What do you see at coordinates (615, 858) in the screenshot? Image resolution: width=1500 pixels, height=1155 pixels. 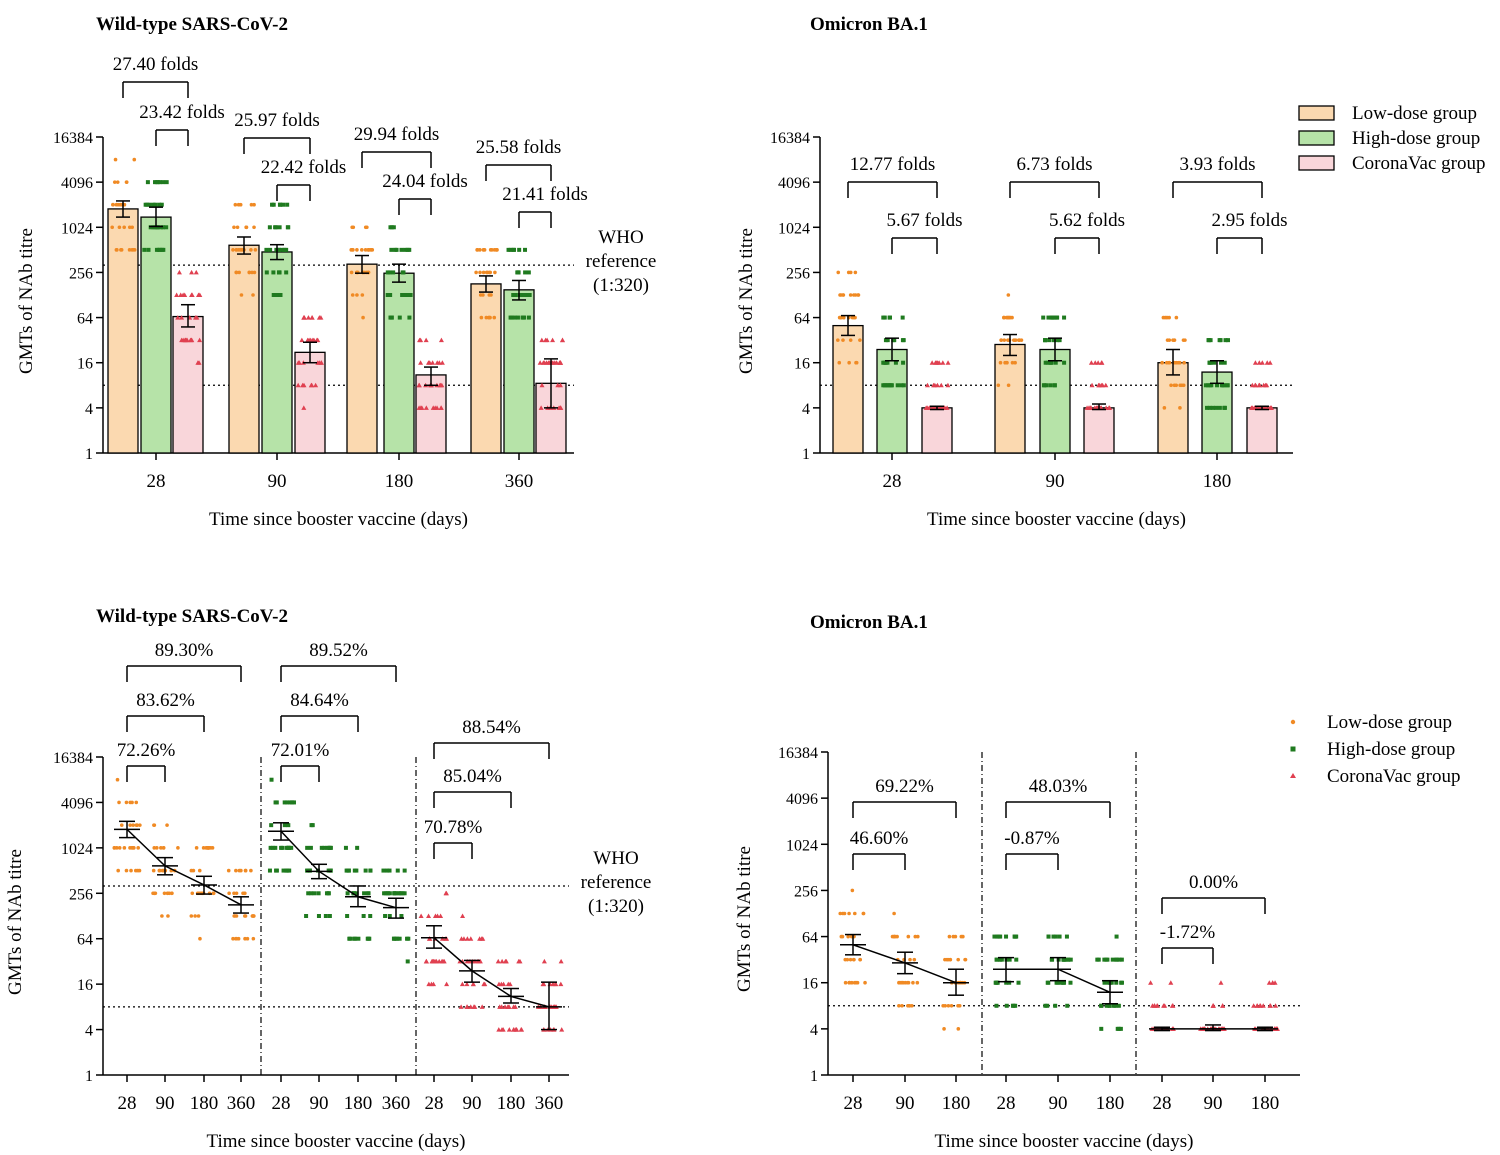 I see `who-reference-label: WHO` at bounding box center [615, 858].